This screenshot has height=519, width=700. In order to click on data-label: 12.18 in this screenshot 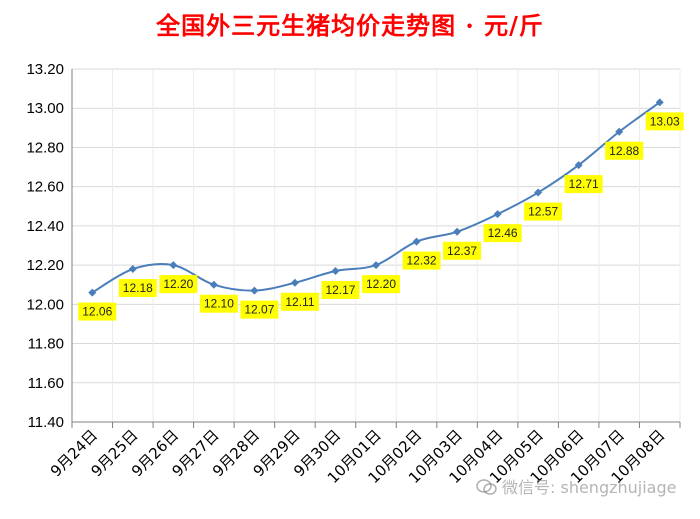, I will do `click(137, 288)`.